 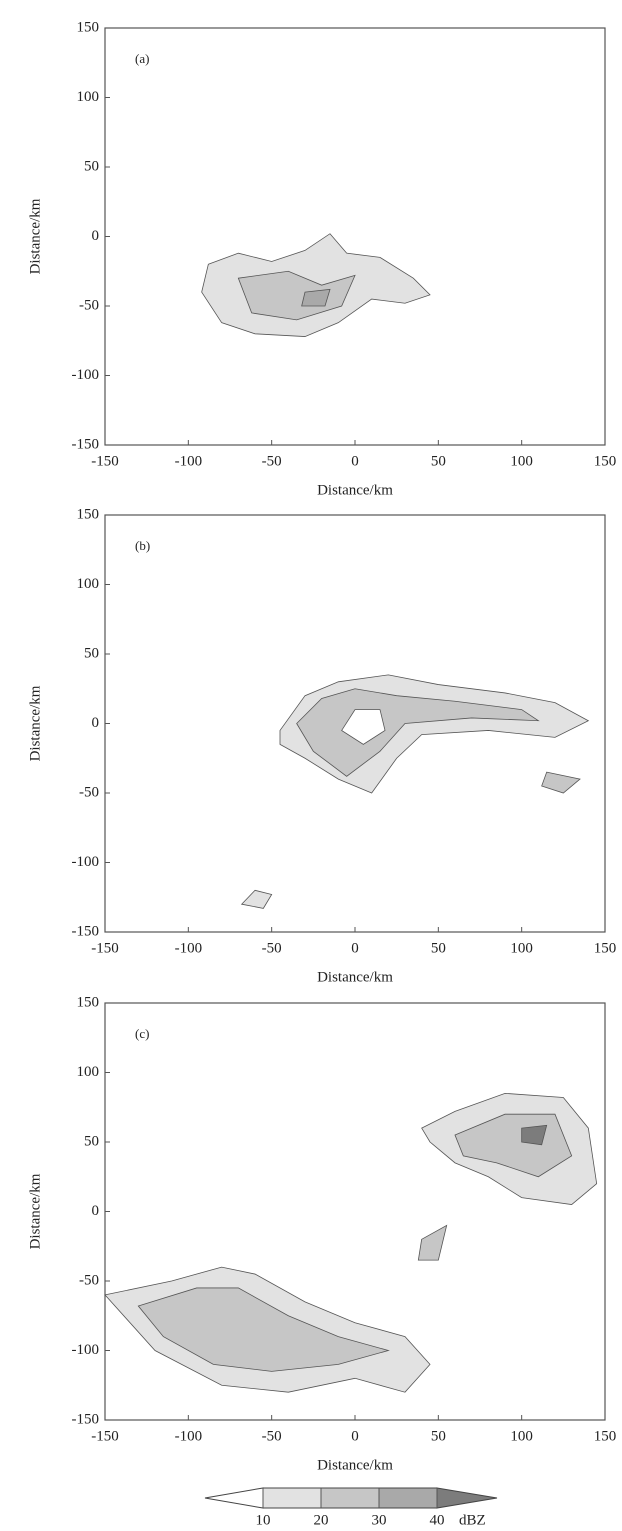 I want to click on panel-label: (c), so click(x=142, y=1033).